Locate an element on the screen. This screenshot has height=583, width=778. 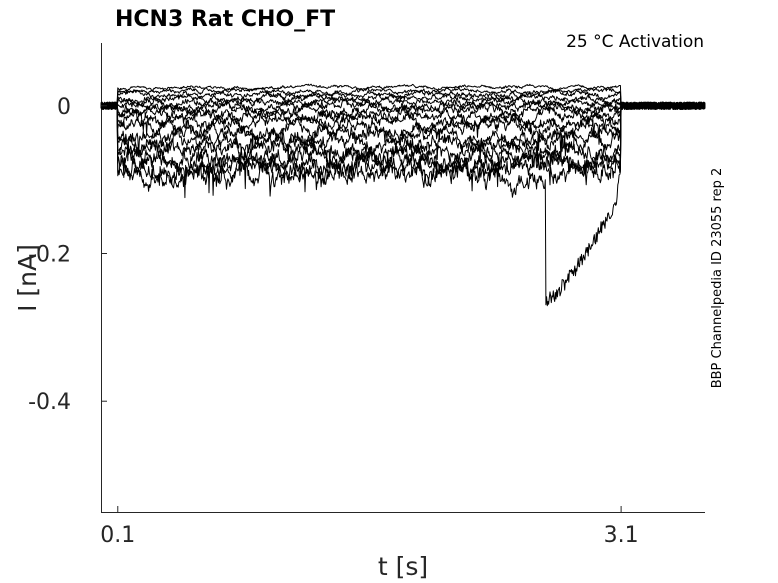
source-id-label: BBP Channelpedia ID 23055 rep 2 is located at coordinates (717, 278).